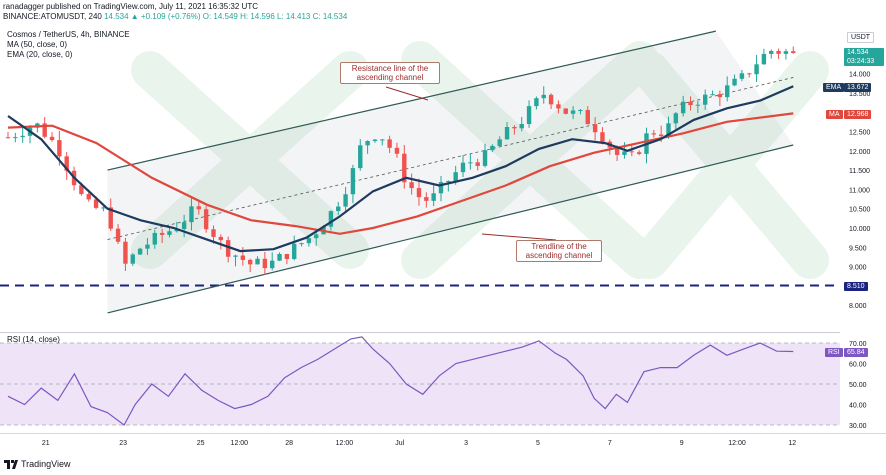 This screenshot has width=886, height=475. What do you see at coordinates (33, 339) in the screenshot?
I see `rsi-legend: RSI (14, close)` at bounding box center [33, 339].